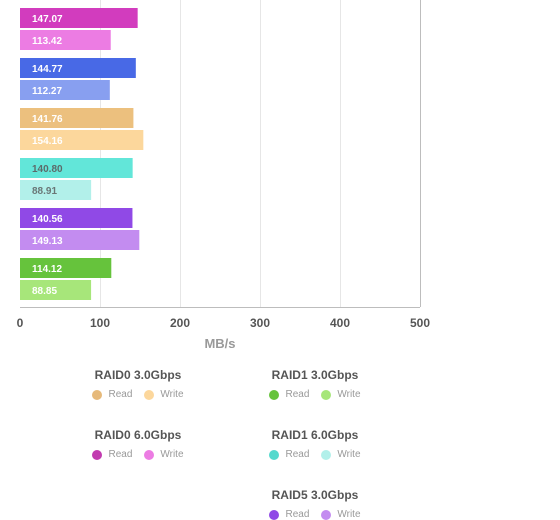  Describe the element at coordinates (138, 383) in the screenshot. I see `legend-group: RAID0 3.0Gbps Read Write` at that location.